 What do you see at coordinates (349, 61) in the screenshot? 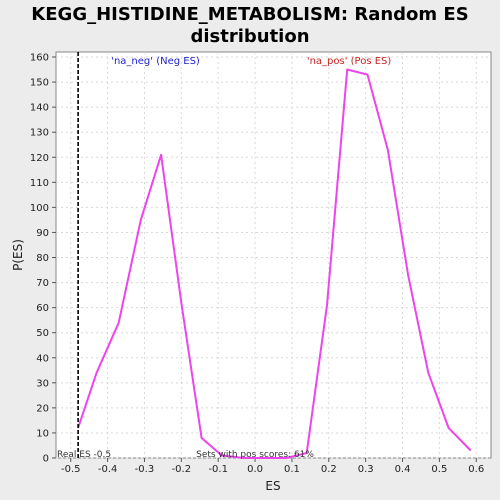
I see `legend-label: 'na_pos' (Pos ES)` at bounding box center [349, 61].